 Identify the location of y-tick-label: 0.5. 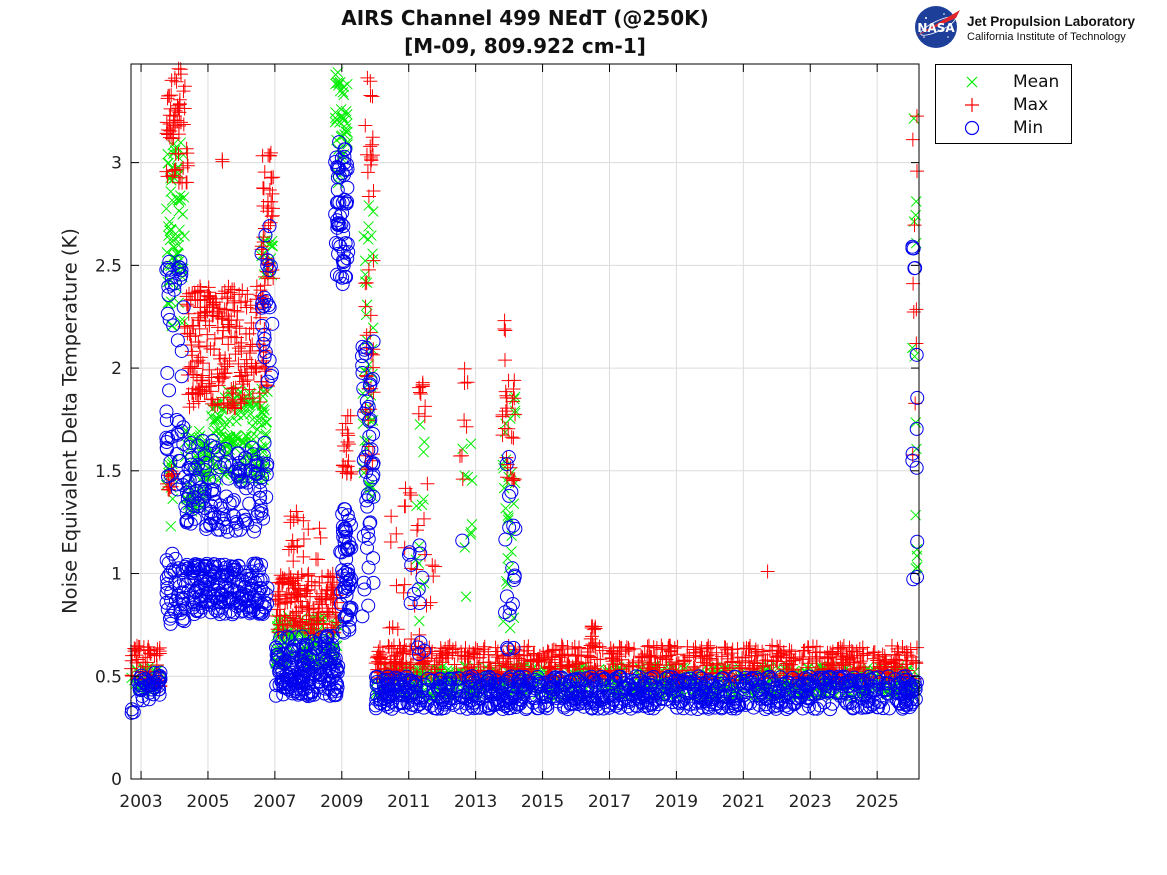
(108, 677).